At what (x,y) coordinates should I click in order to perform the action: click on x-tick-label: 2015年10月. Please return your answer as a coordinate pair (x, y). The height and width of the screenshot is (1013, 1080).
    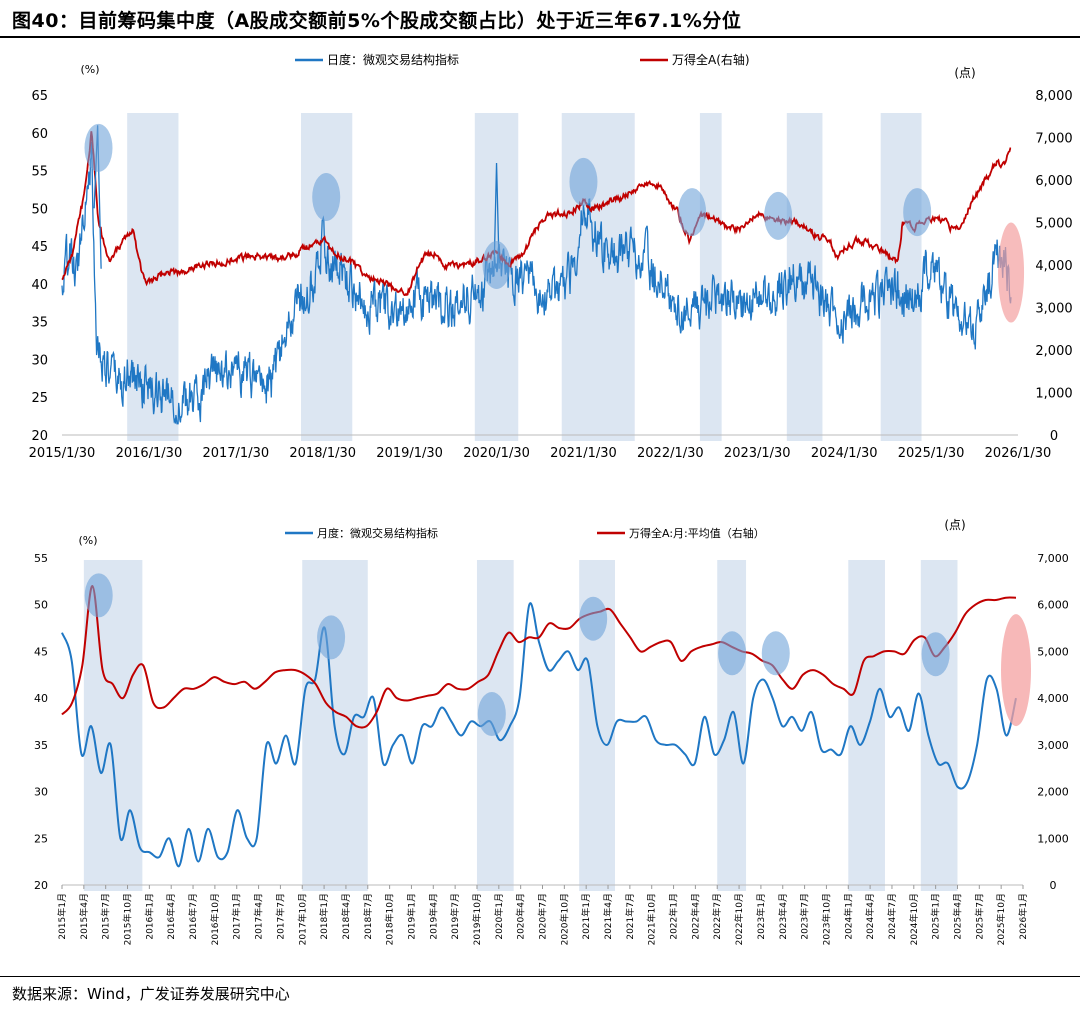
    Looking at the image, I should click on (128, 919).